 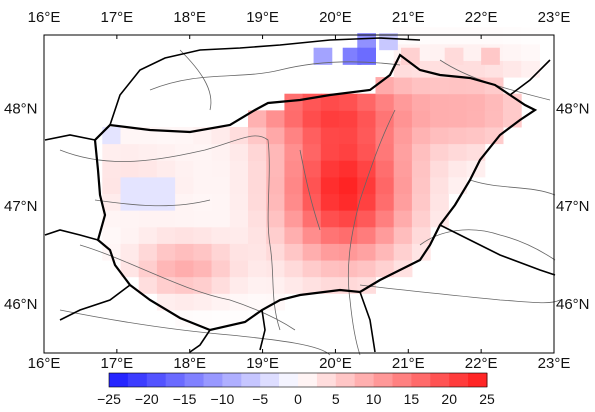 What do you see at coordinates (408, 363) in the screenshot?
I see `longitude-tick-label: 21°E` at bounding box center [408, 363].